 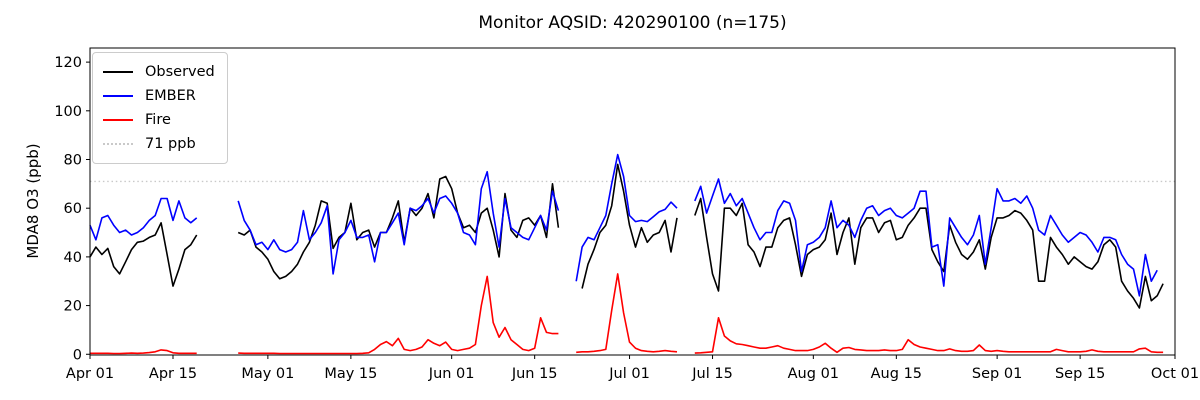 What do you see at coordinates (170, 144) in the screenshot?
I see `legend-label: 71 ppb` at bounding box center [170, 144].